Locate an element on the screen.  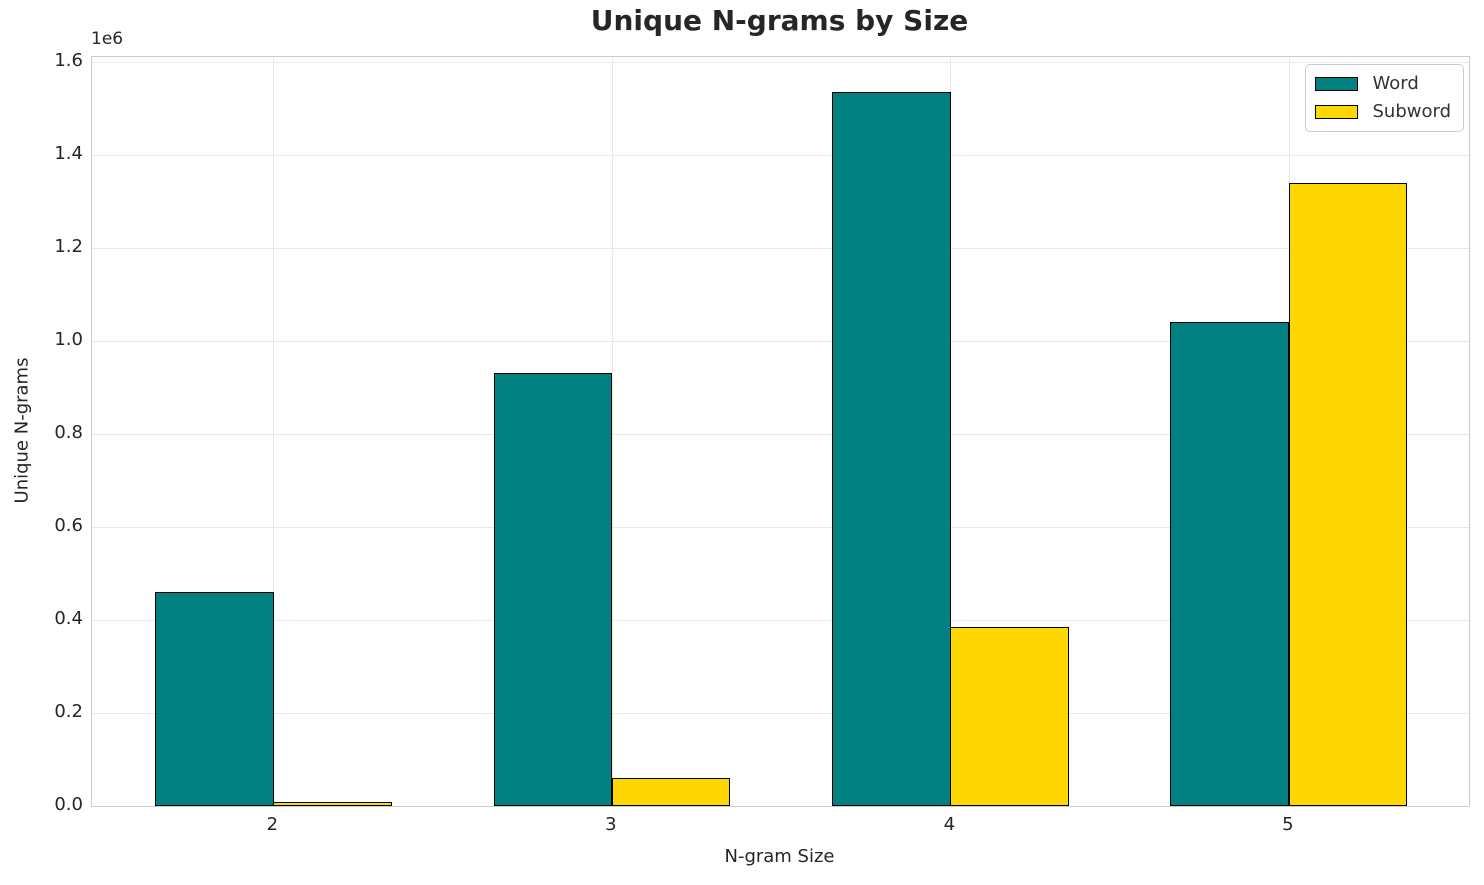
gridline-horizontal-0.8 is located at coordinates (780, 434).